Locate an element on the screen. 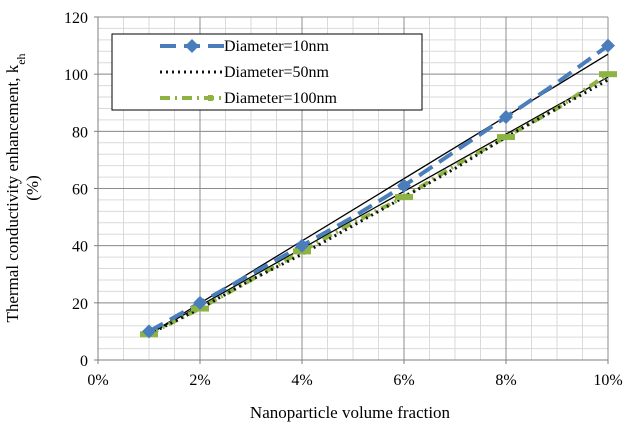 The width and height of the screenshot is (626, 429). legend-marker-10nm is located at coordinates (192, 46).